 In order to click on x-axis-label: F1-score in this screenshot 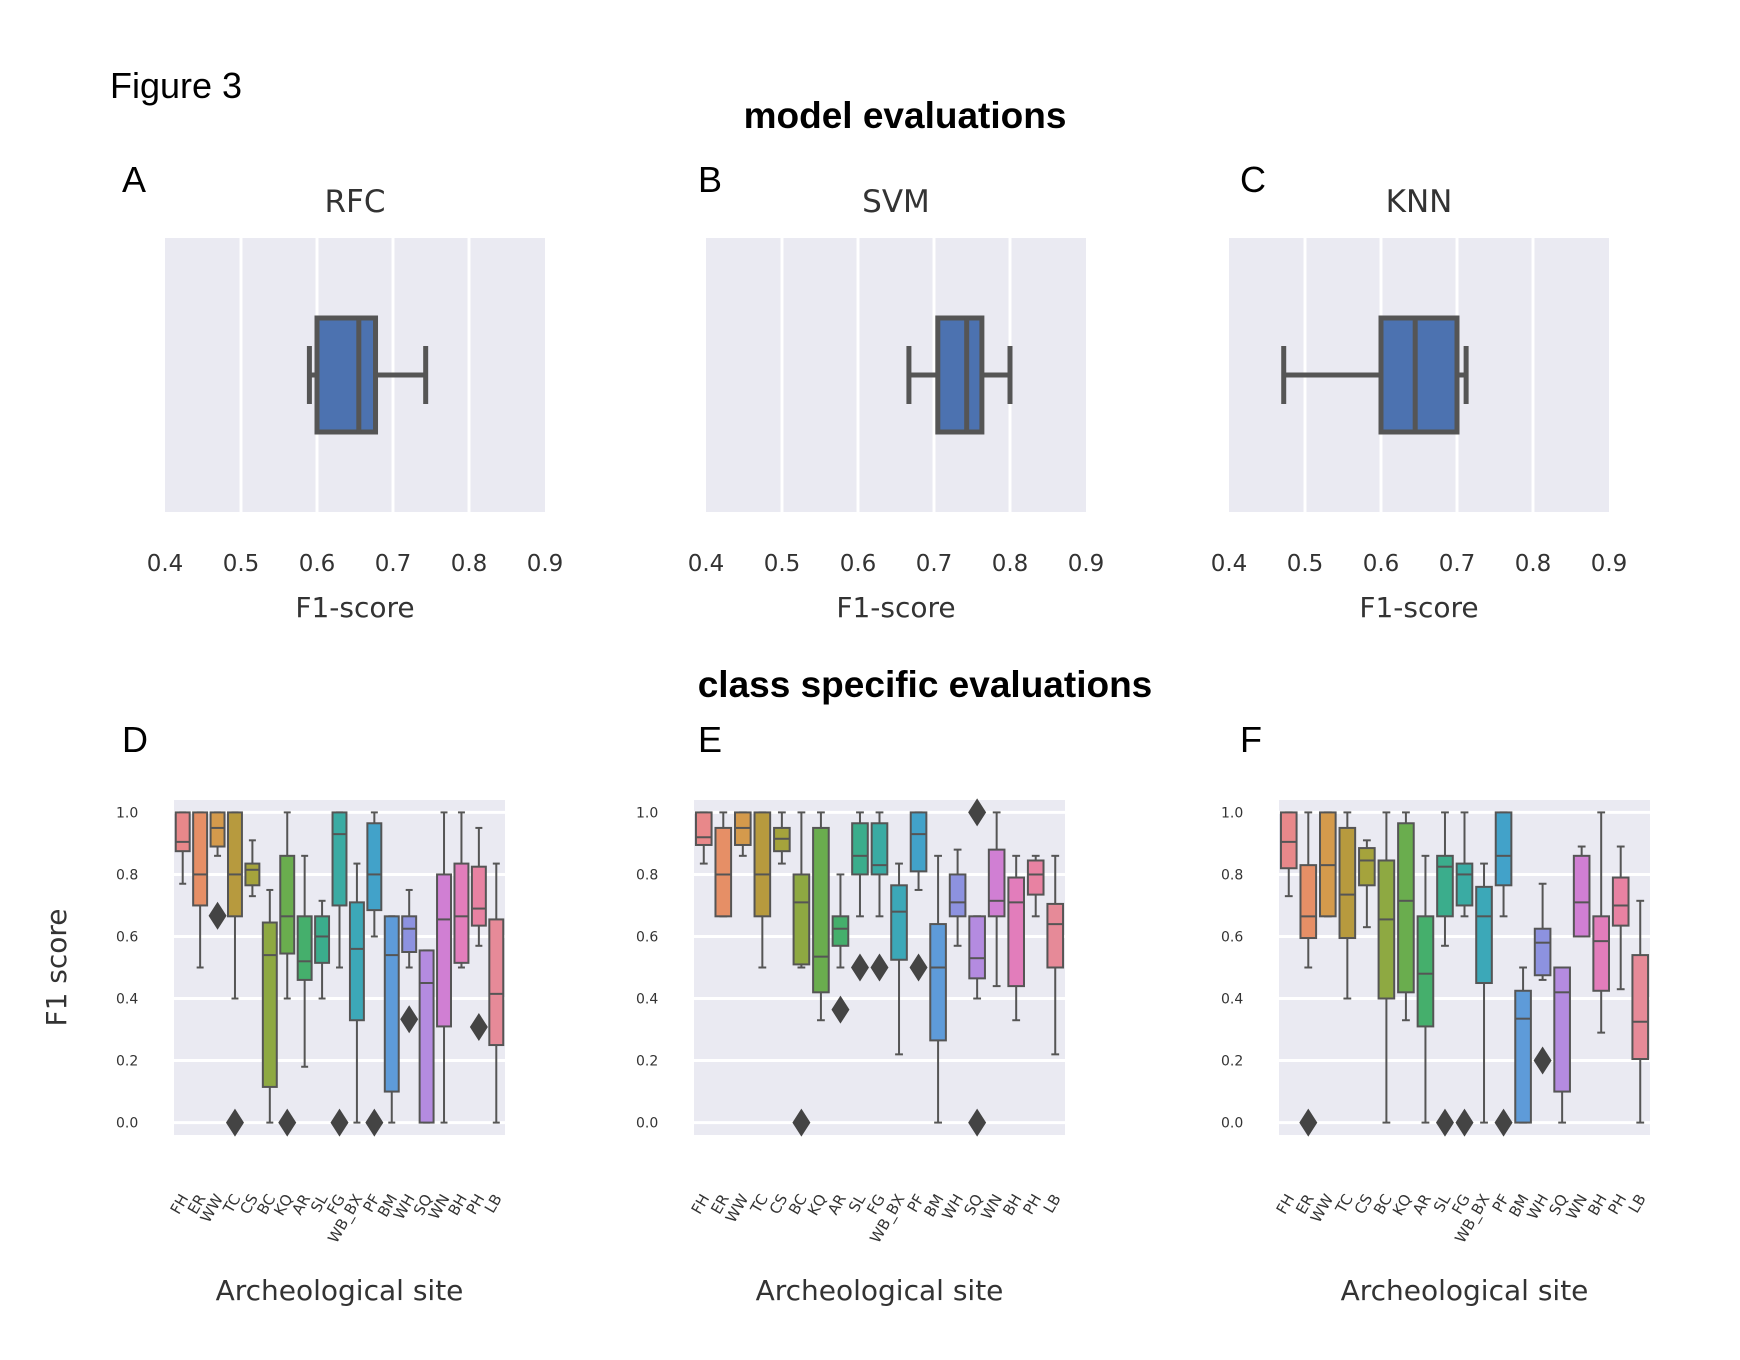, I will do `click(1418, 607)`.